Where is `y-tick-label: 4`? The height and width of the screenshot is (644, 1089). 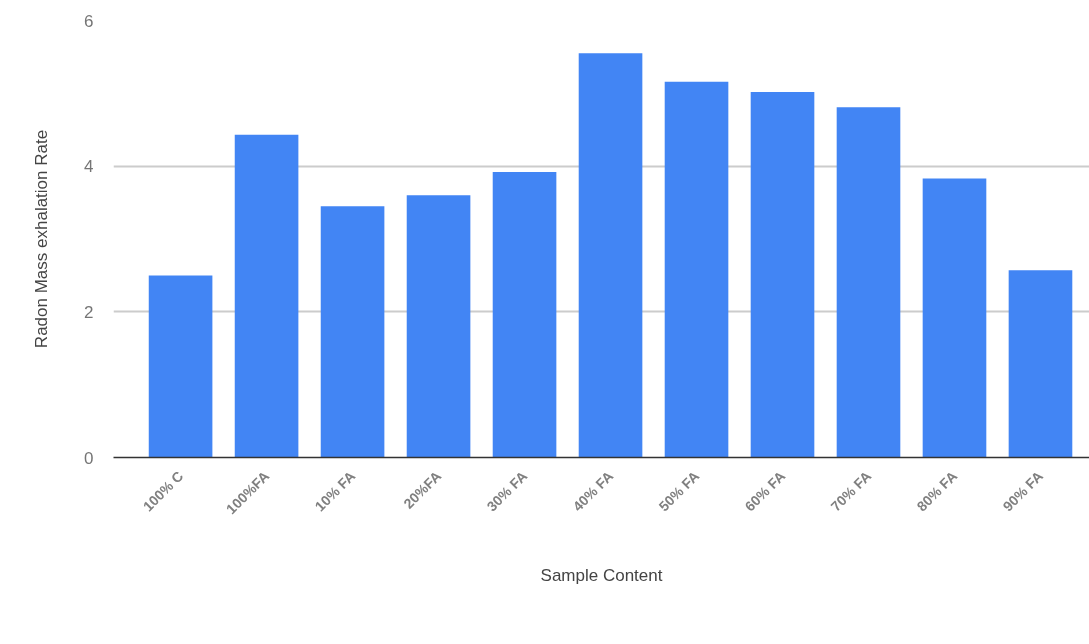 y-tick-label: 4 is located at coordinates (89, 167).